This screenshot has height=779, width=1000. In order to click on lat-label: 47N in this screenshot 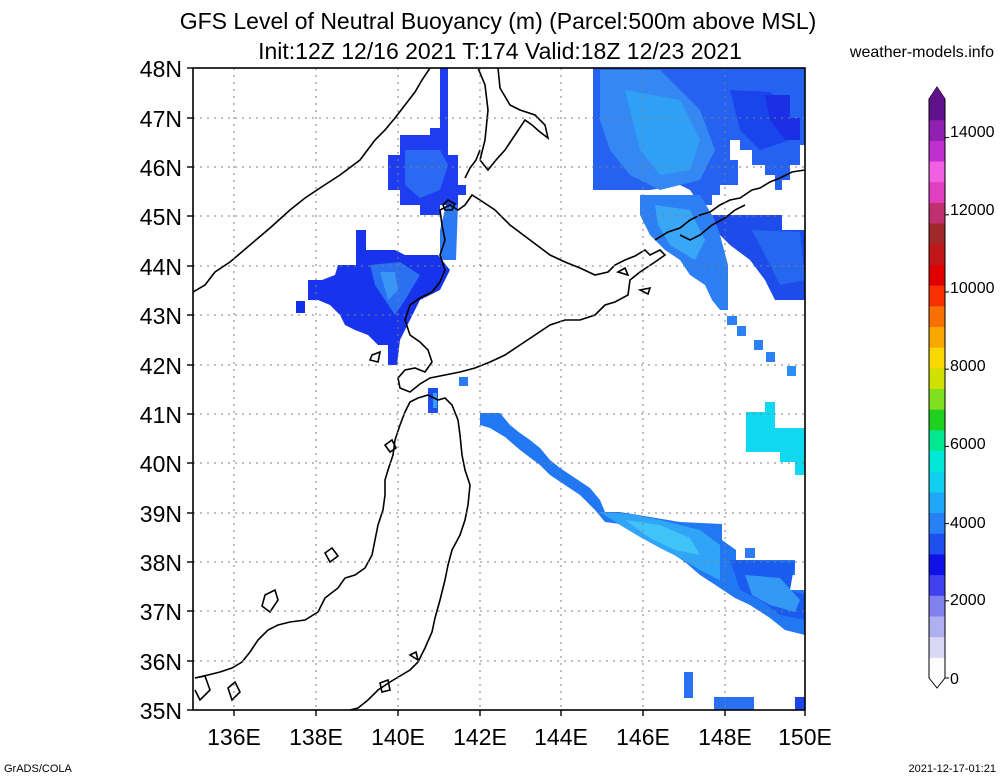, I will do `click(161, 119)`.